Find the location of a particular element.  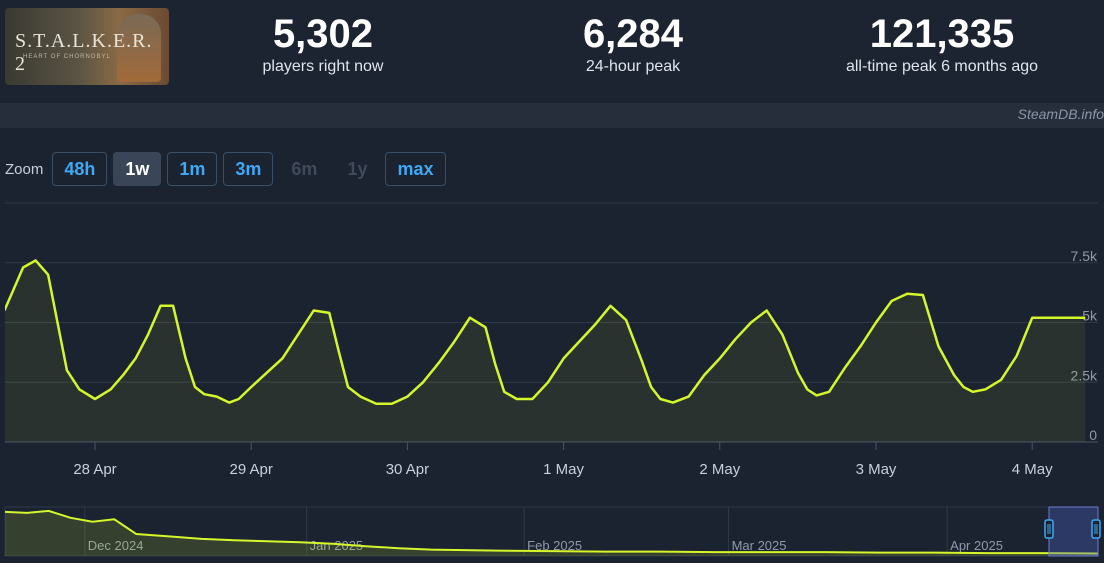

navigator-x-label: Jan 2025 is located at coordinates (337, 545).